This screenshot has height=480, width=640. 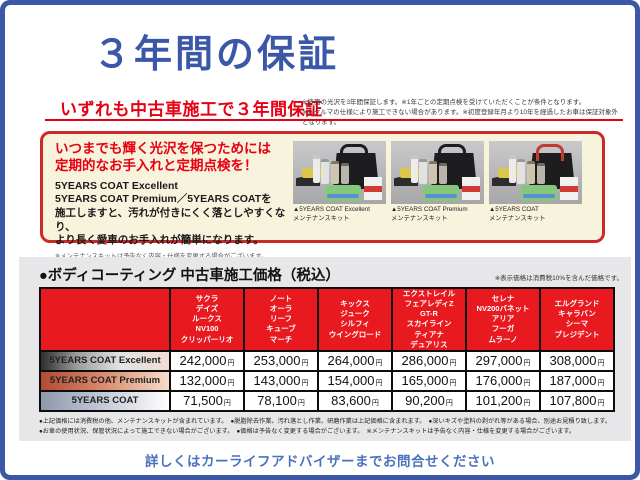 What do you see at coordinates (207, 319) in the screenshot?
I see `header-models-col1: サクラ デイズ ルークス NV100 クリッパーリオ` at bounding box center [207, 319].